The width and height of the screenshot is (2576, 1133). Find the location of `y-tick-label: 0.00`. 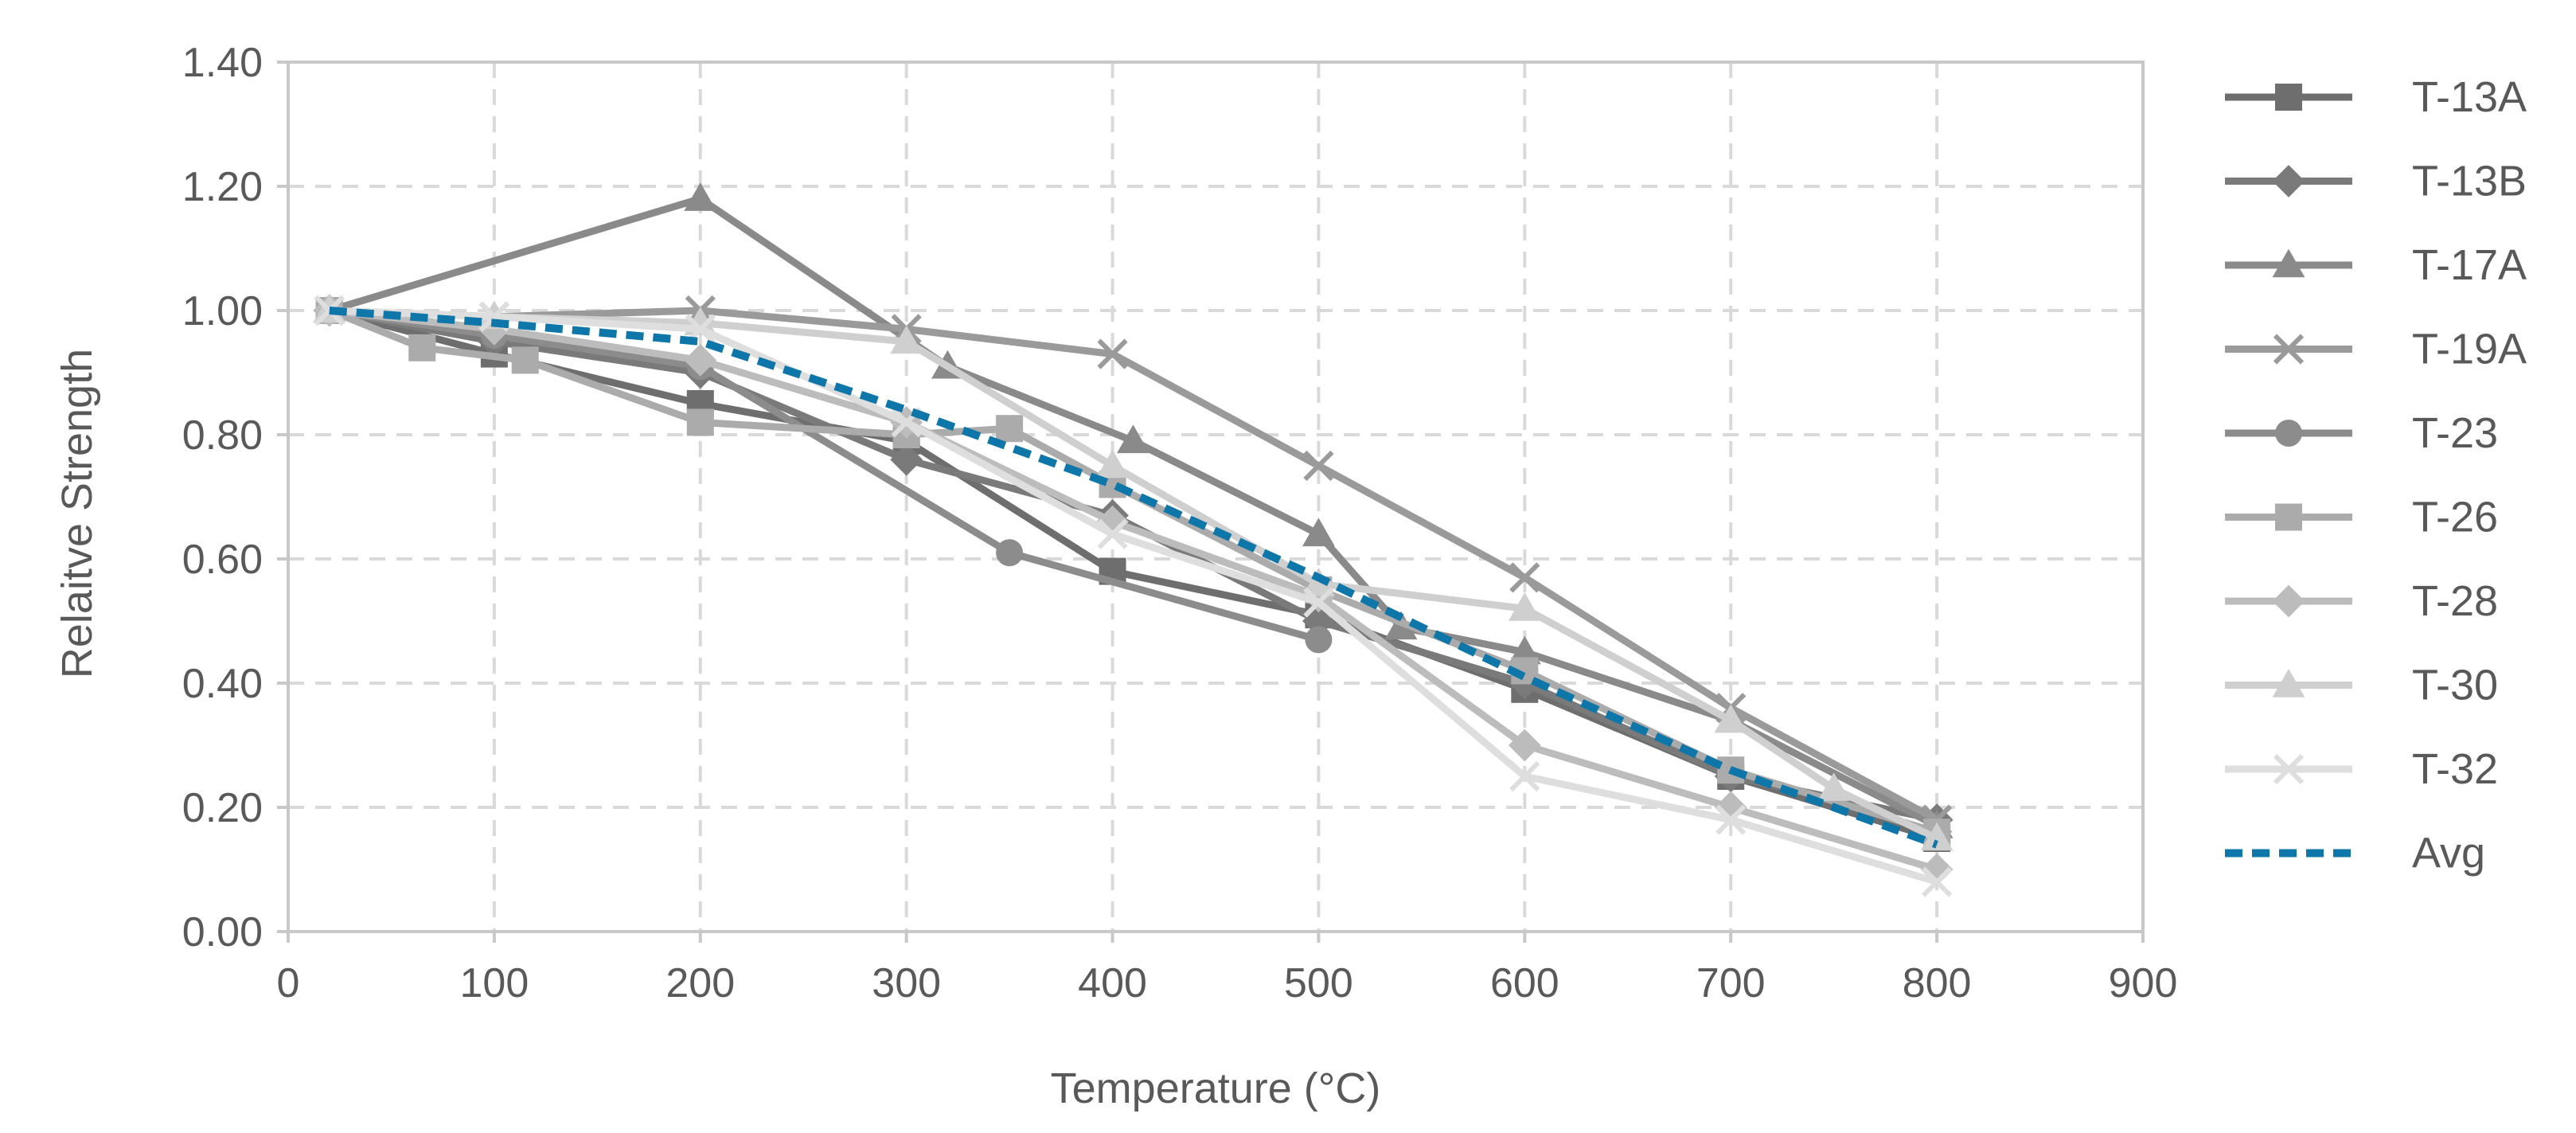

y-tick-label: 0.00 is located at coordinates (222, 932).